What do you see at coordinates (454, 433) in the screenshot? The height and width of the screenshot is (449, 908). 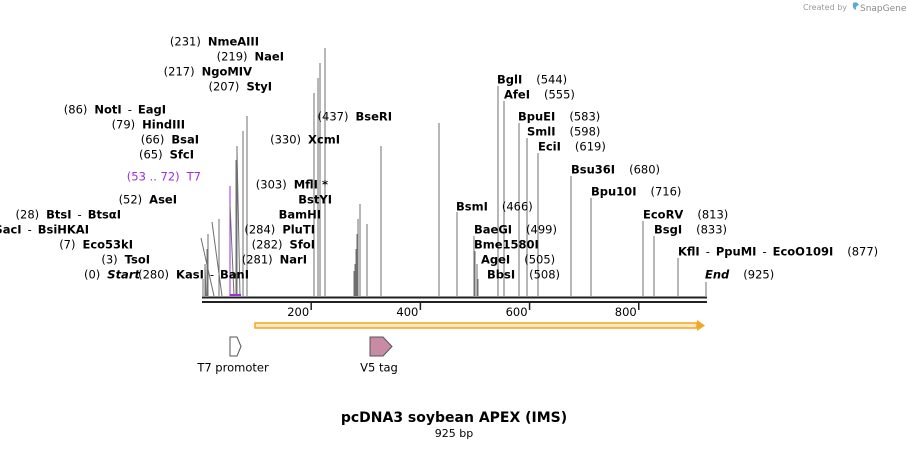 I see `sequence-length: 925 bp` at bounding box center [454, 433].